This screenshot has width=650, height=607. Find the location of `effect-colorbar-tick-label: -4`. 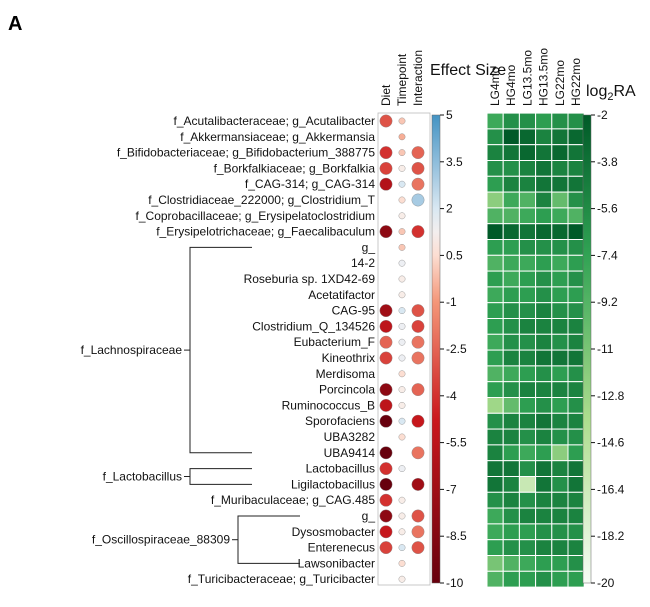

effect-colorbar-tick-label: -4 is located at coordinates (451, 396).